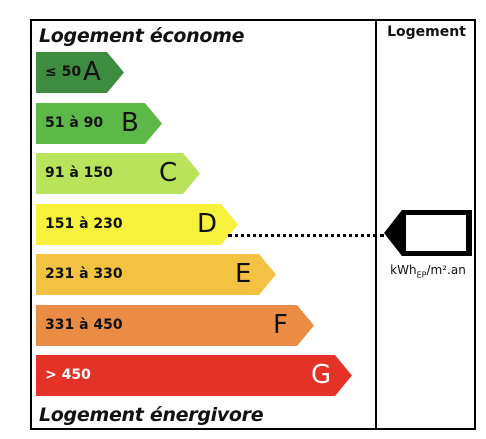 The image size is (486, 439). What do you see at coordinates (243, 274) in the screenshot?
I see `energy-class-letter: E` at bounding box center [243, 274].